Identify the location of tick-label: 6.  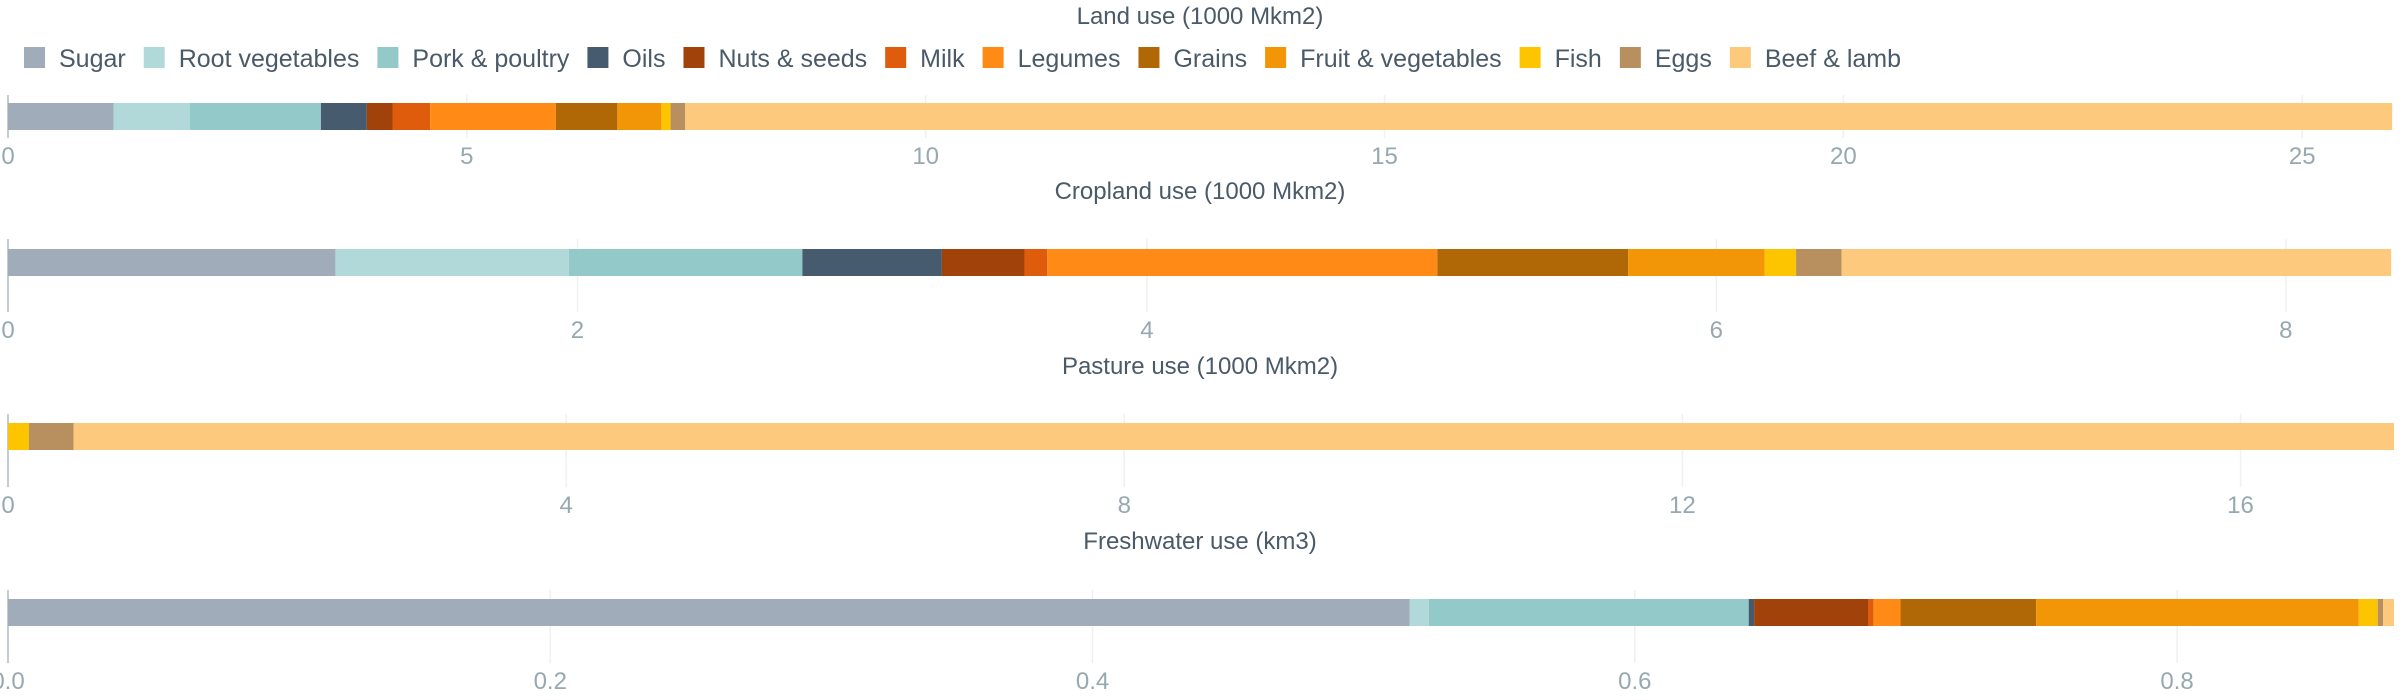
(1716, 330).